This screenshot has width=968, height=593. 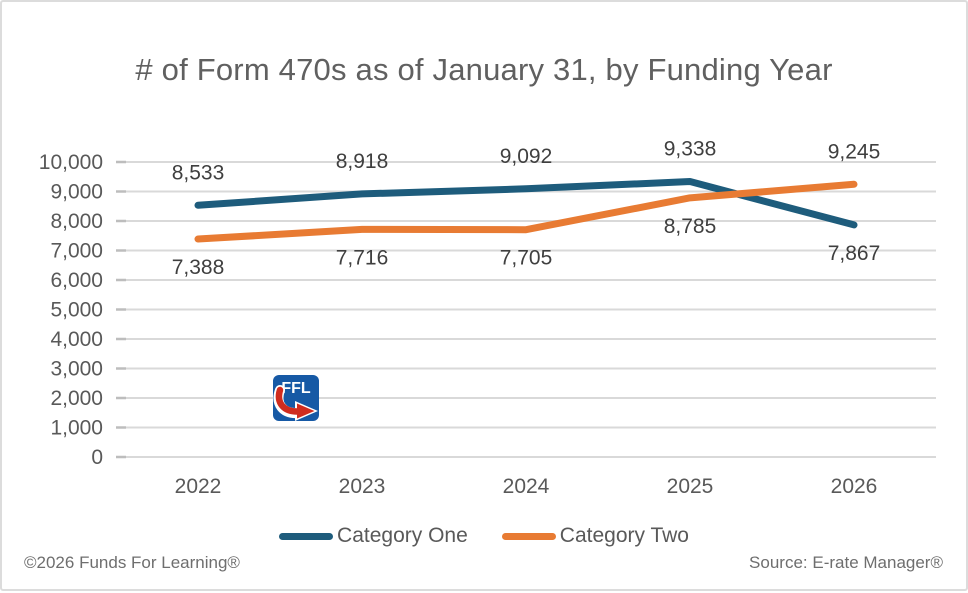 I want to click on source-text: Source: E-rate Manager®, so click(x=846, y=563).